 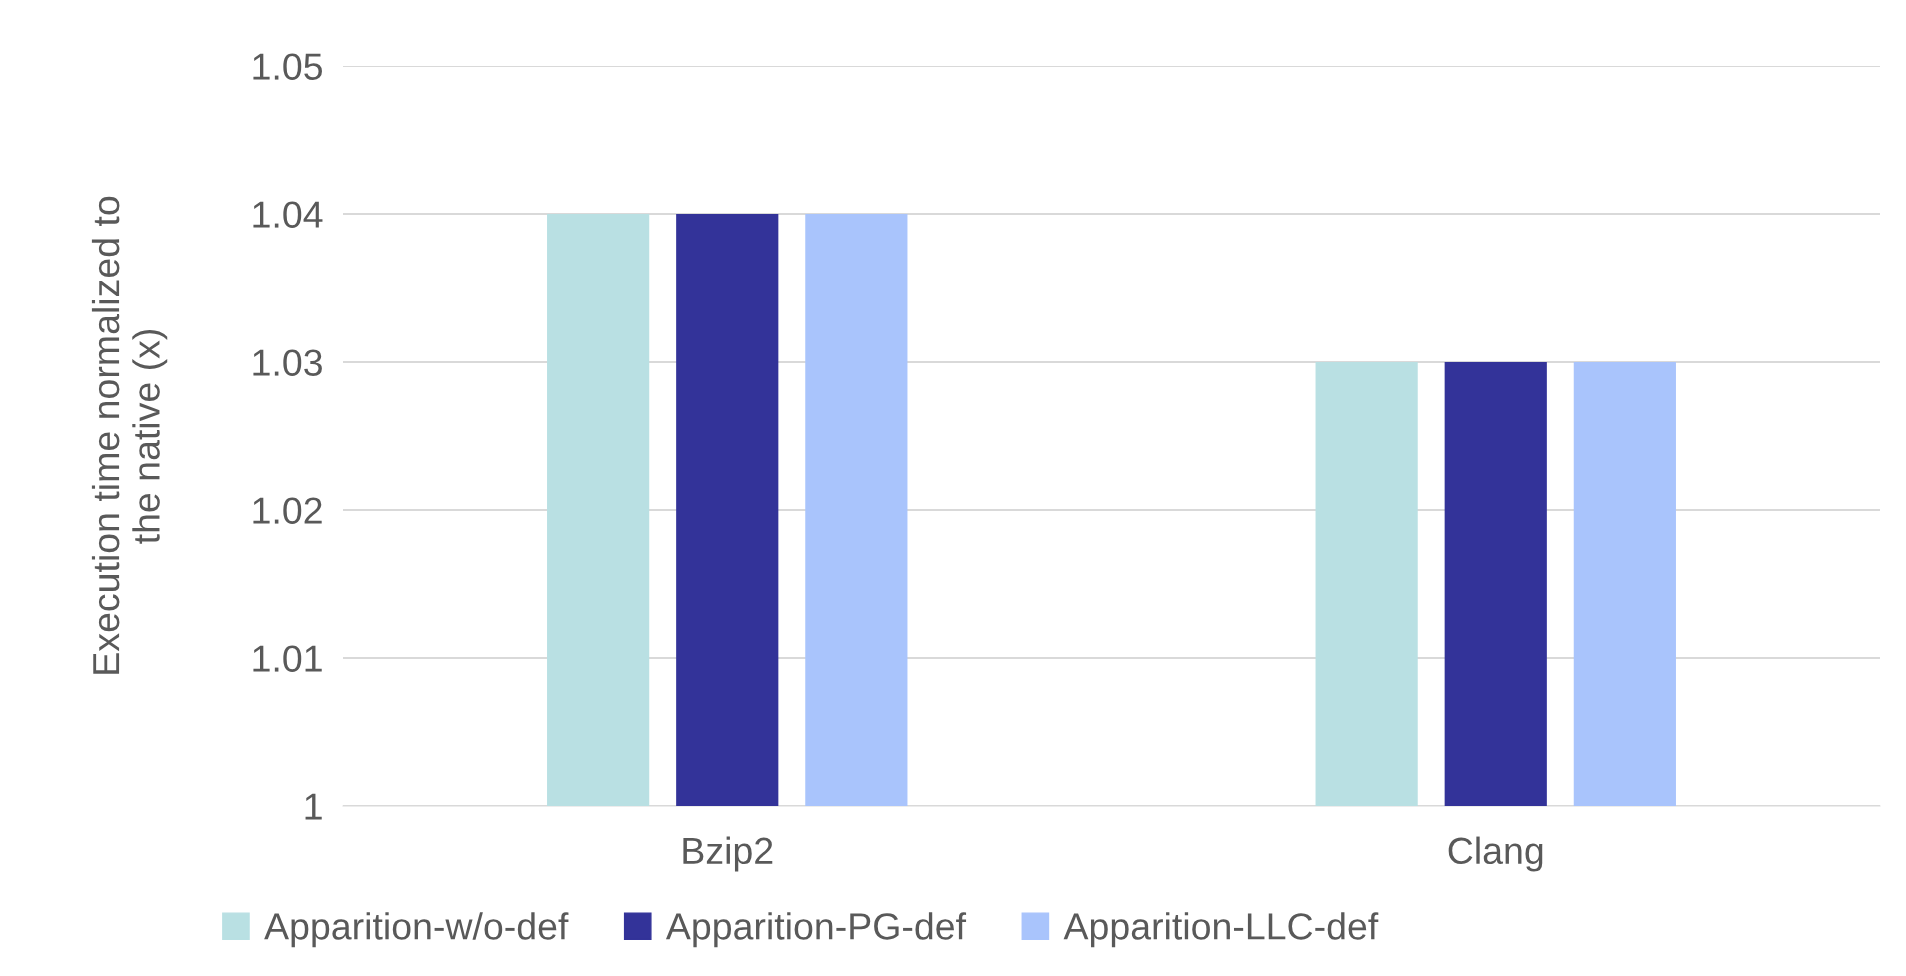 What do you see at coordinates (287, 510) in the screenshot?
I see `y-tick-label: 1.02` at bounding box center [287, 510].